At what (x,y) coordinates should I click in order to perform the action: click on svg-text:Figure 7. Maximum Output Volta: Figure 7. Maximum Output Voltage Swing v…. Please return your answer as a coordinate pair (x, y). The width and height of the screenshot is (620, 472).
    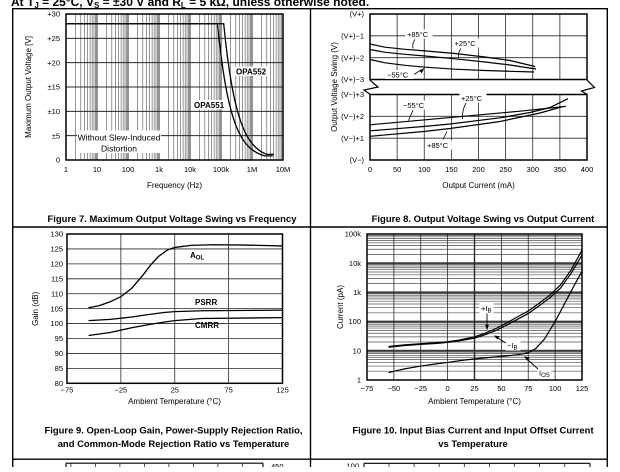
    Looking at the image, I should click on (173, 219).